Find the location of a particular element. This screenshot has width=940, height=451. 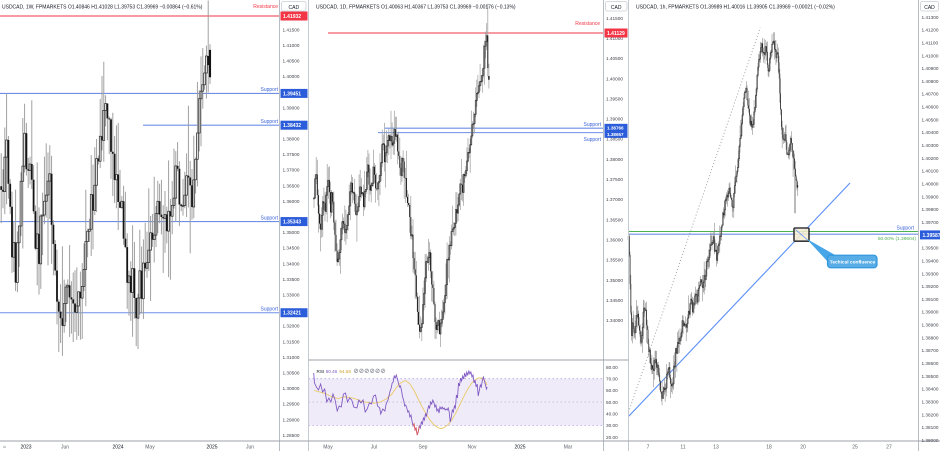

svg-text: Techical confluence is located at coordinates (853, 262).